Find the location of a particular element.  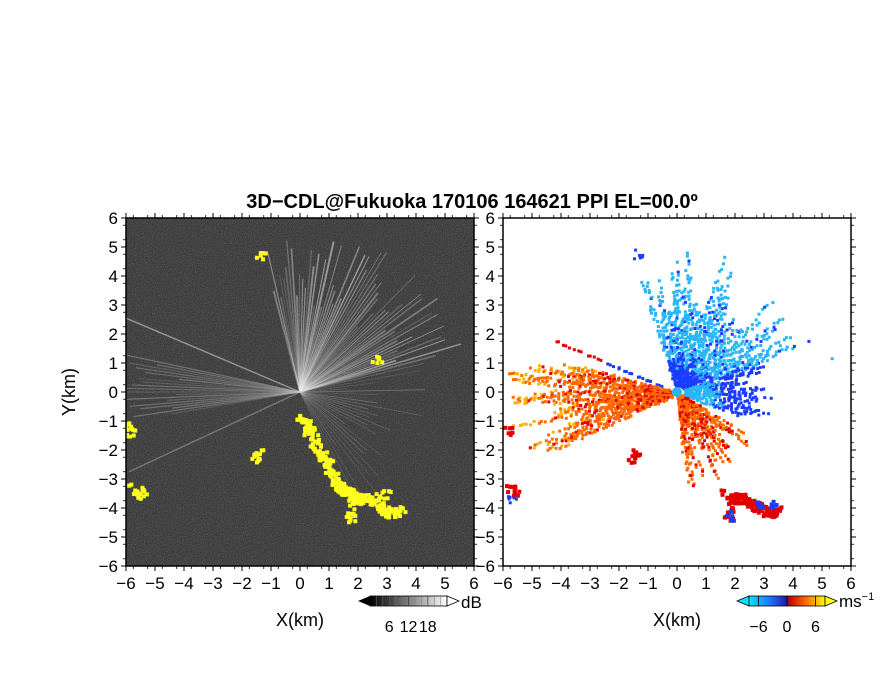

velocity-y-tick-label: −1 is located at coordinates (485, 421).